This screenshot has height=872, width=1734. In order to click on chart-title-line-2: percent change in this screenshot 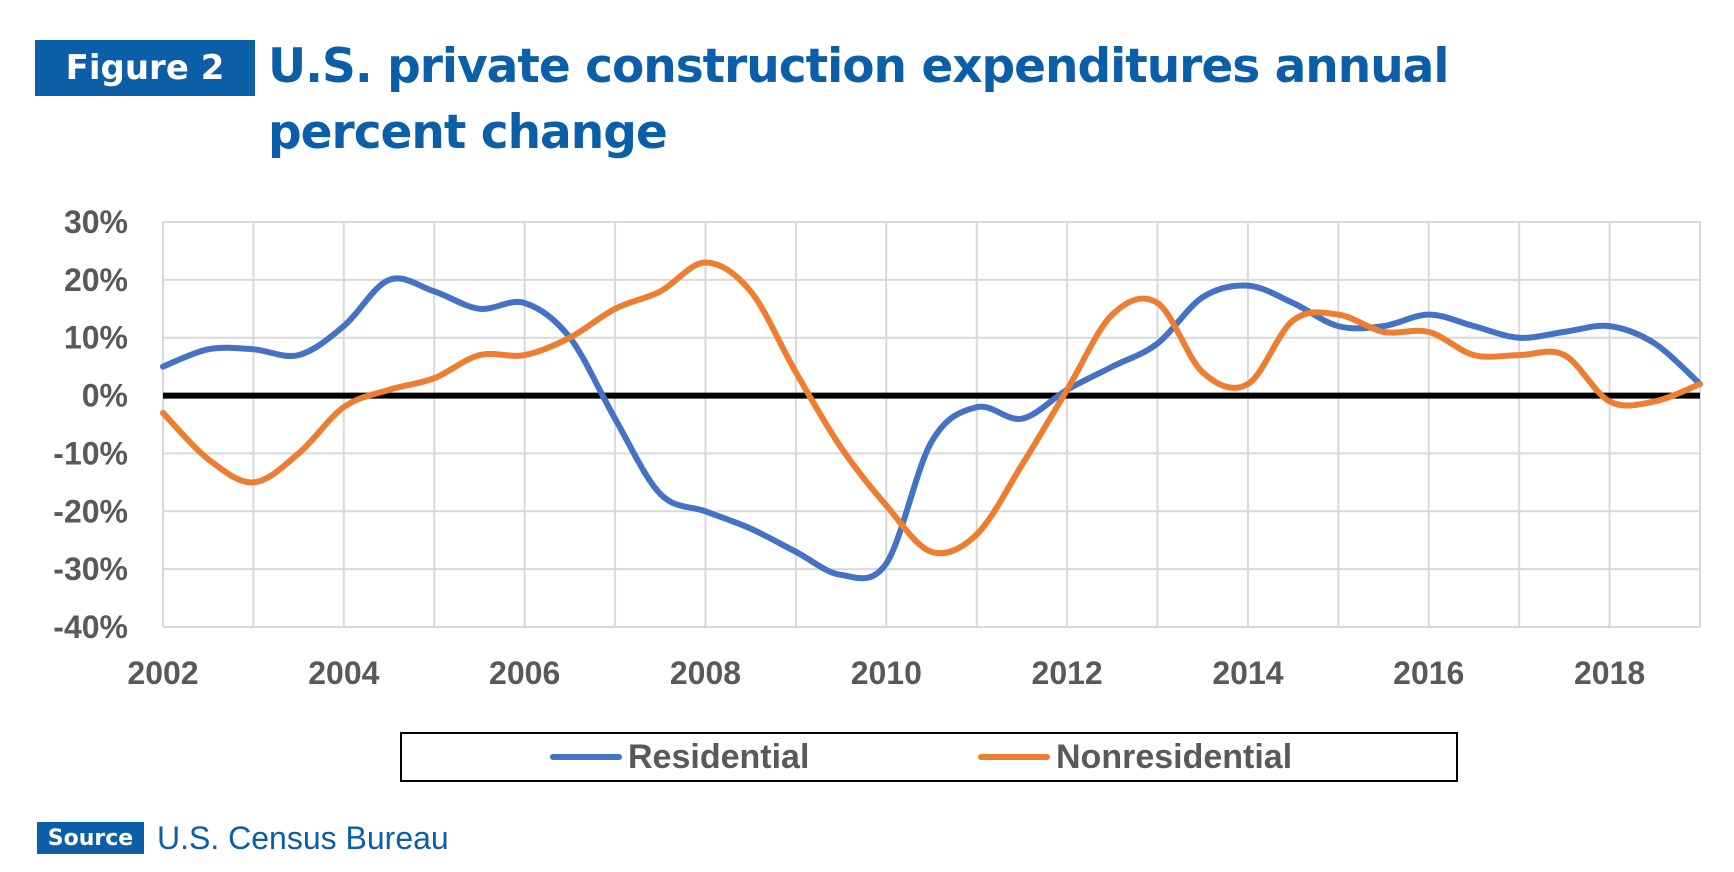, I will do `click(468, 132)`.